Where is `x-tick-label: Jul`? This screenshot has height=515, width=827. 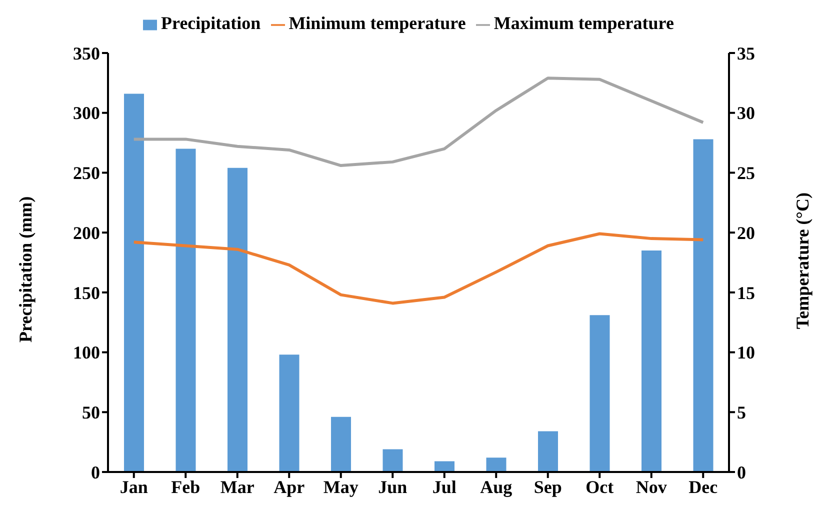
x-tick-label: Jul is located at coordinates (444, 486).